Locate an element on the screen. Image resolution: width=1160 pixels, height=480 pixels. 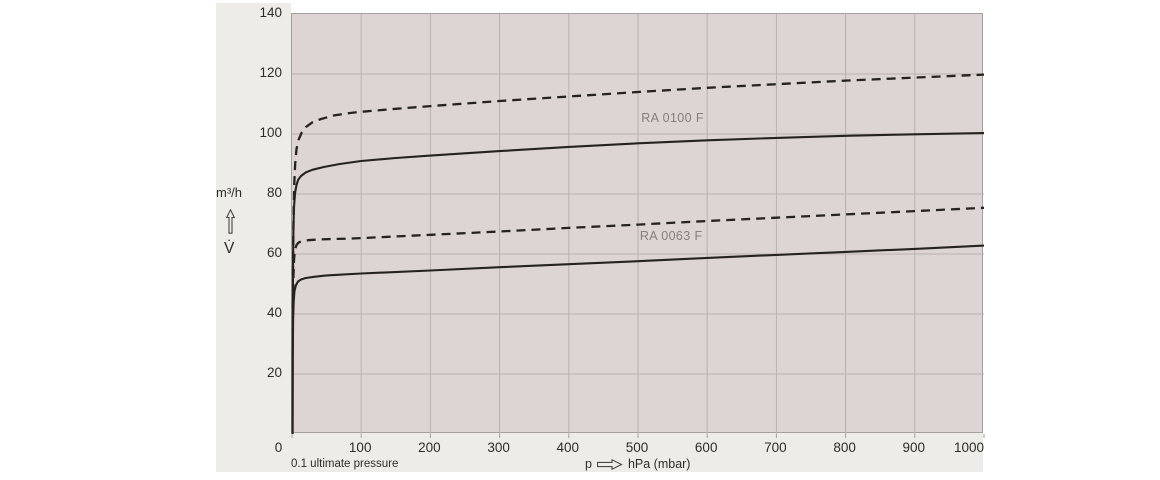
x-tick-label-900: 900 is located at coordinates (914, 447).